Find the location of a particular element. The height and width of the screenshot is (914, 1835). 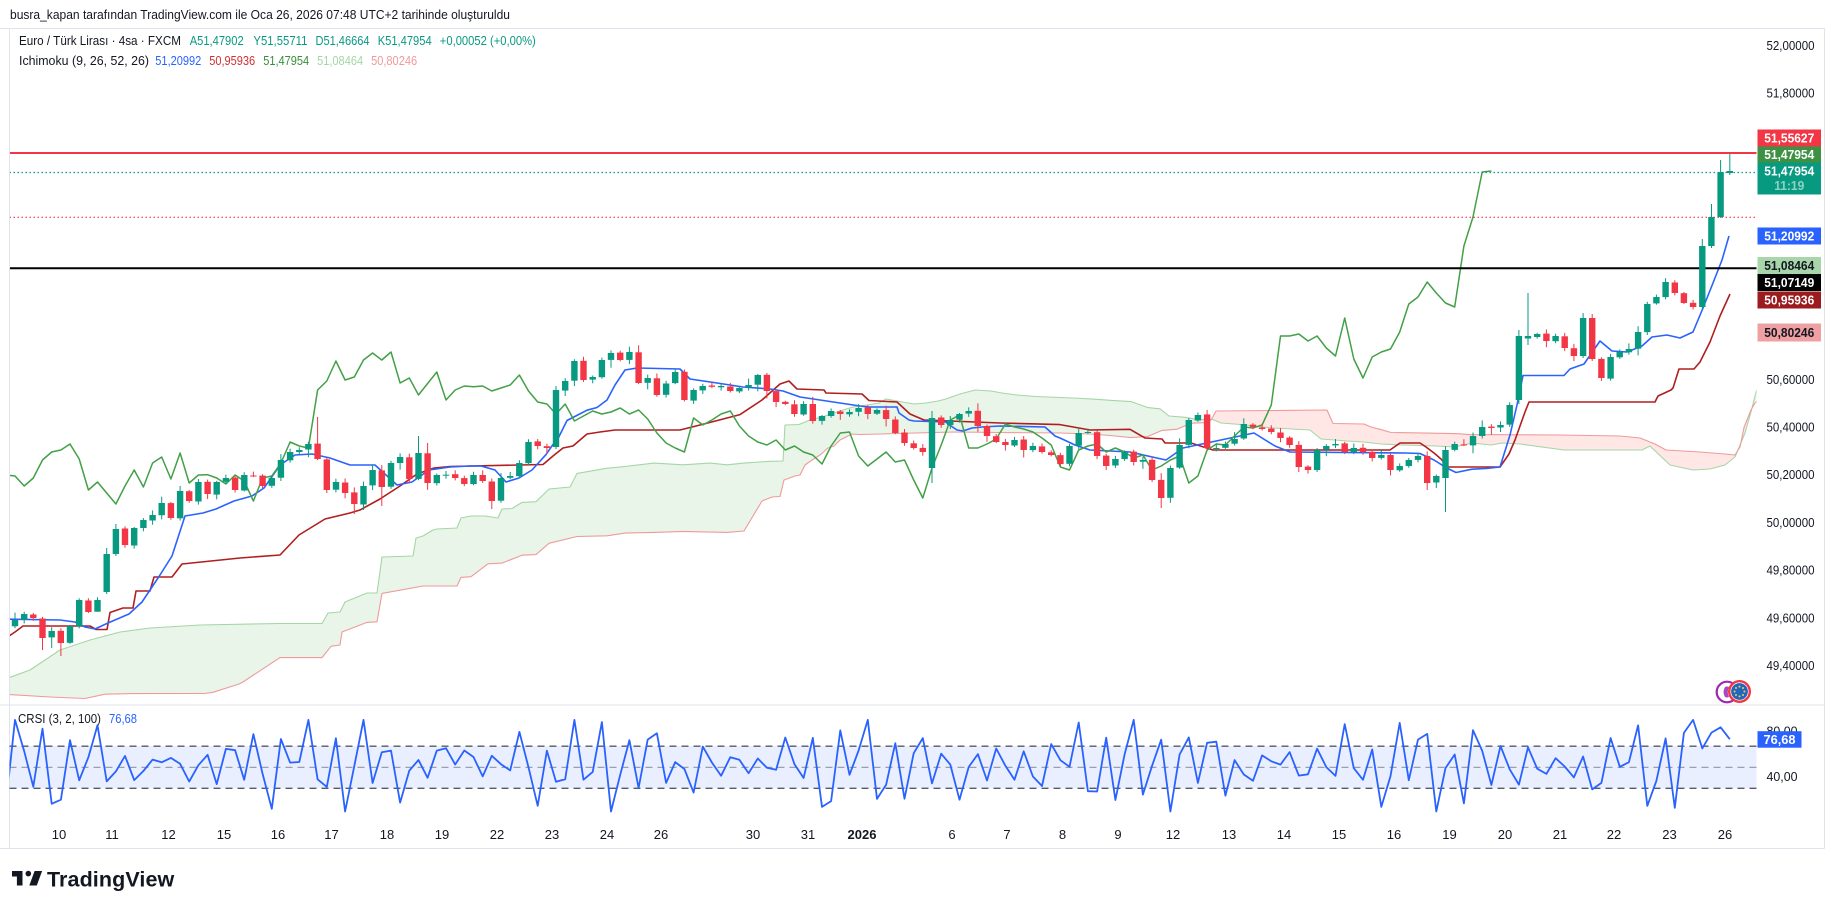

svg-text: 49,80000 is located at coordinates (1791, 570).